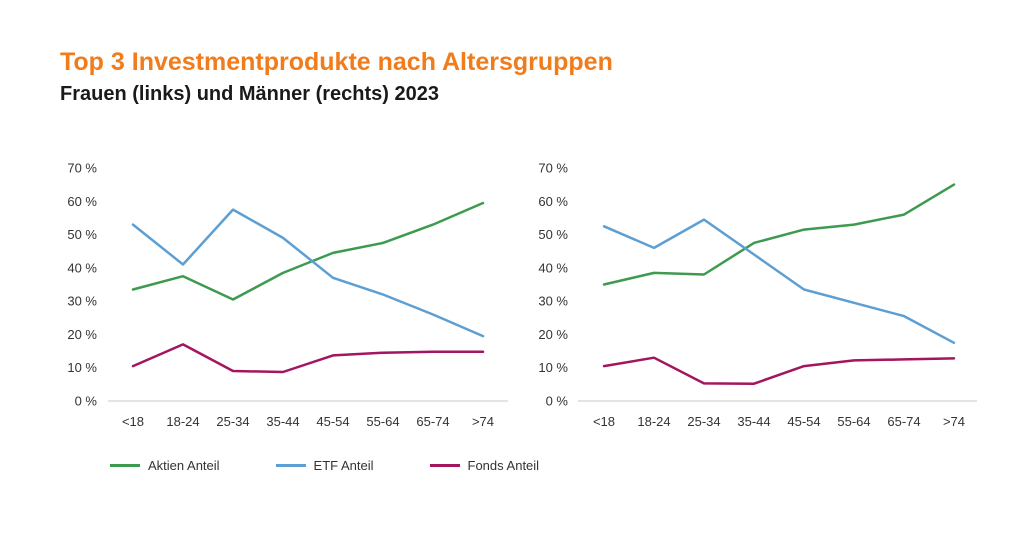 This screenshot has width=1024, height=535. Describe the element at coordinates (86, 401) in the screenshot. I see `y-tick-label-women: 0 %` at that location.